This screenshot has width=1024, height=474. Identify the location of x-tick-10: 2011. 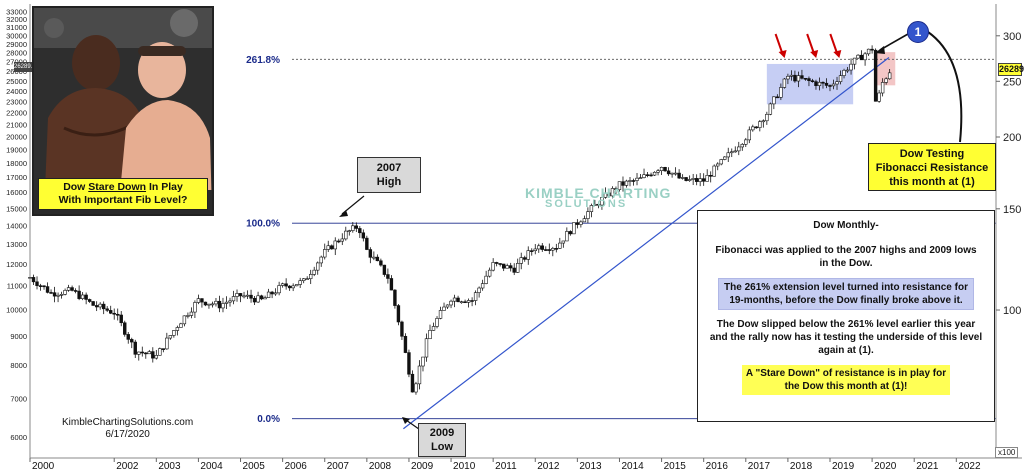
(506, 466).